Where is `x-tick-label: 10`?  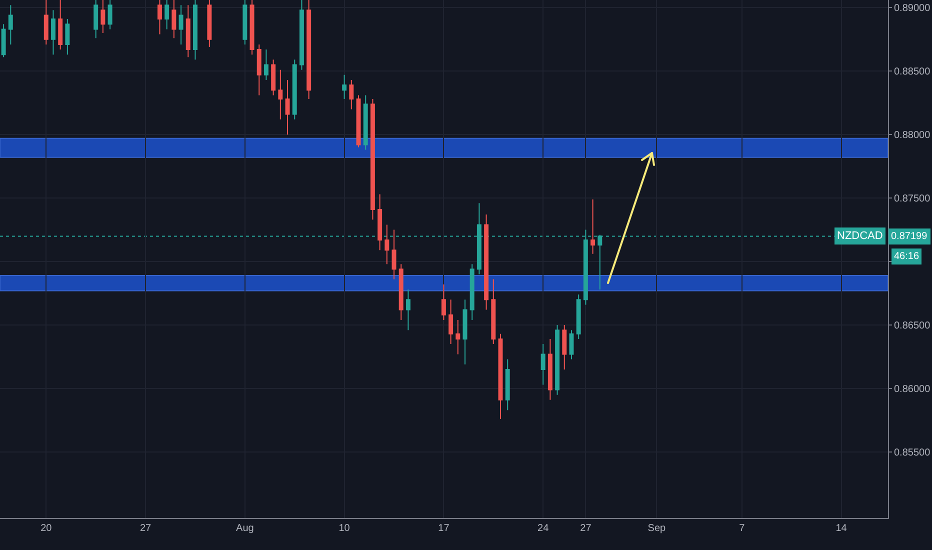
x-tick-label: 10 is located at coordinates (344, 528).